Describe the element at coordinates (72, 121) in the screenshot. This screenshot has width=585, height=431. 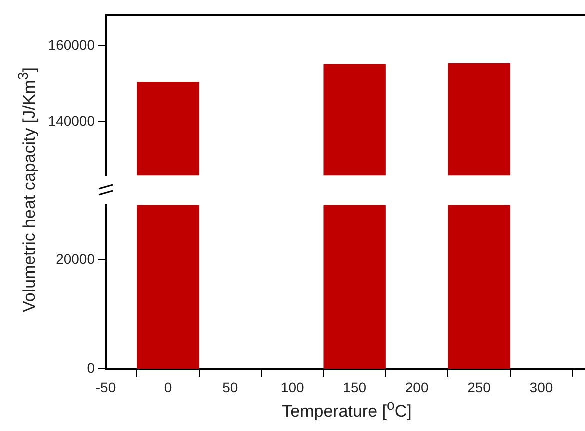
I see `y-tick-label: 140000` at that location.